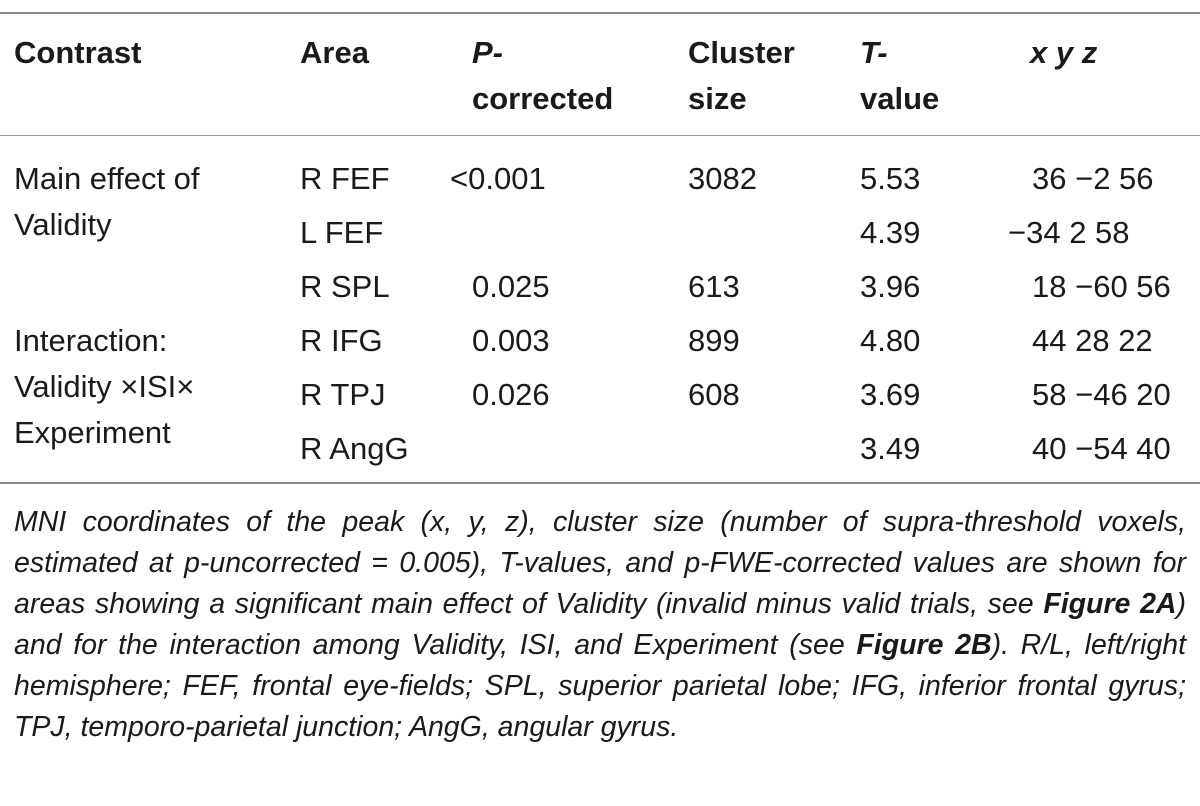 Image resolution: width=1200 pixels, height=806 pixels. I want to click on header-t-line1: T-, so click(874, 52).